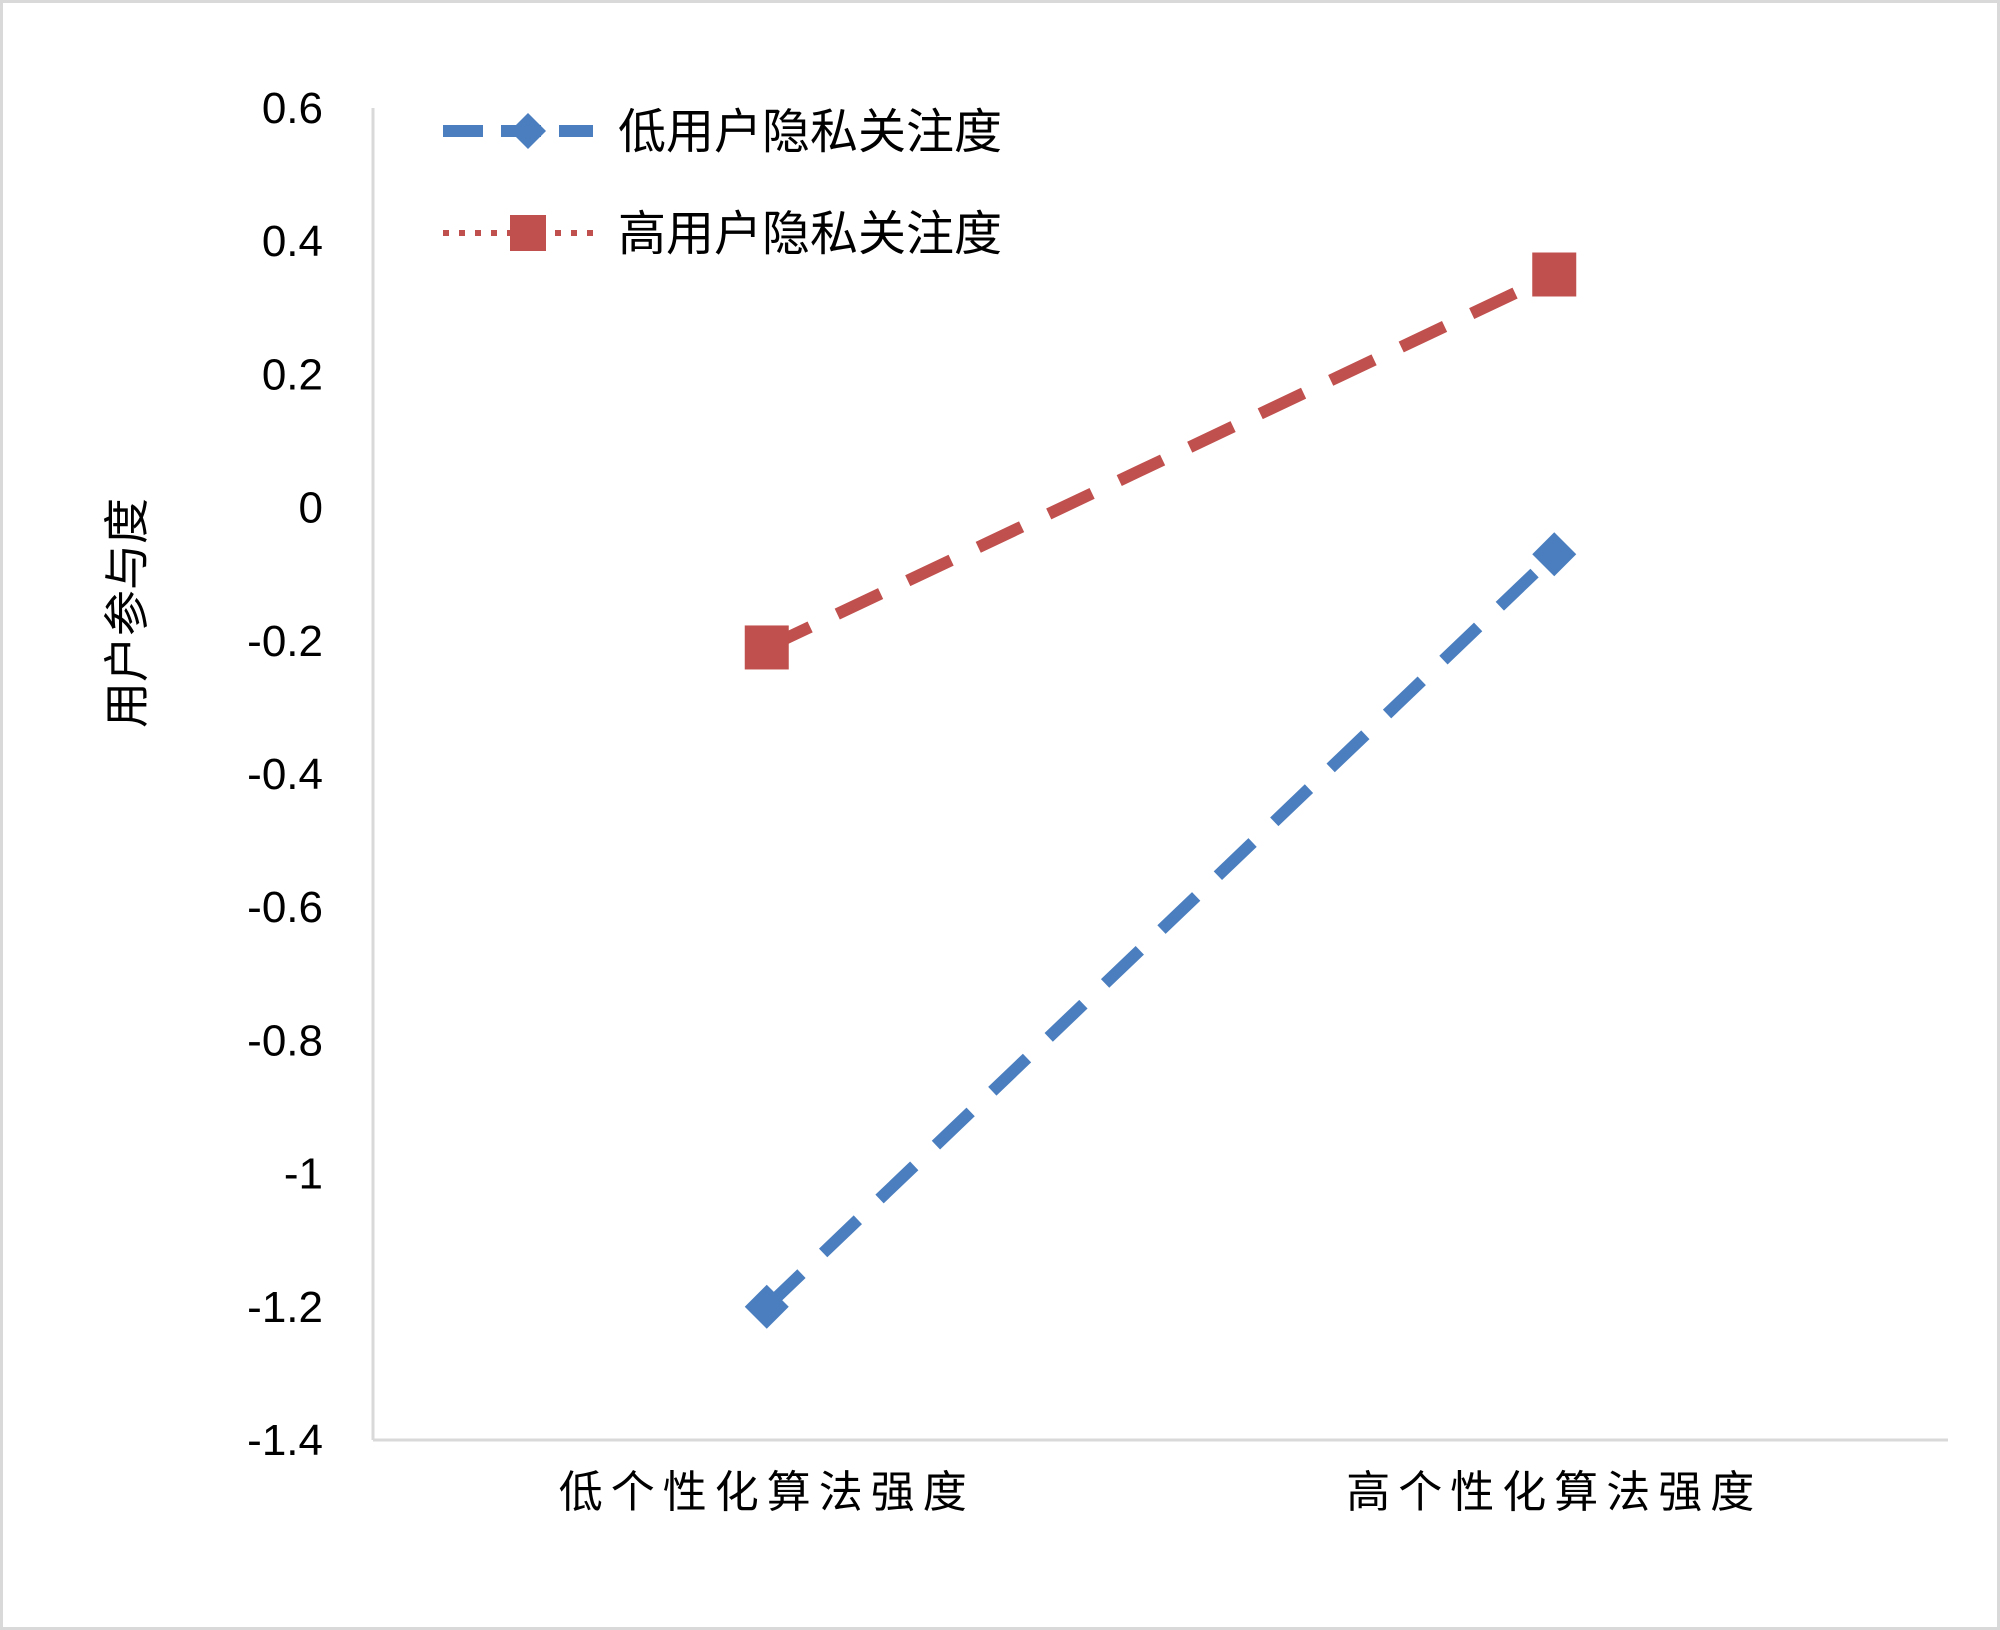 This screenshot has width=2000, height=1630. Describe the element at coordinates (292, 241) in the screenshot. I see `y-tick-label: 0.4` at that location.